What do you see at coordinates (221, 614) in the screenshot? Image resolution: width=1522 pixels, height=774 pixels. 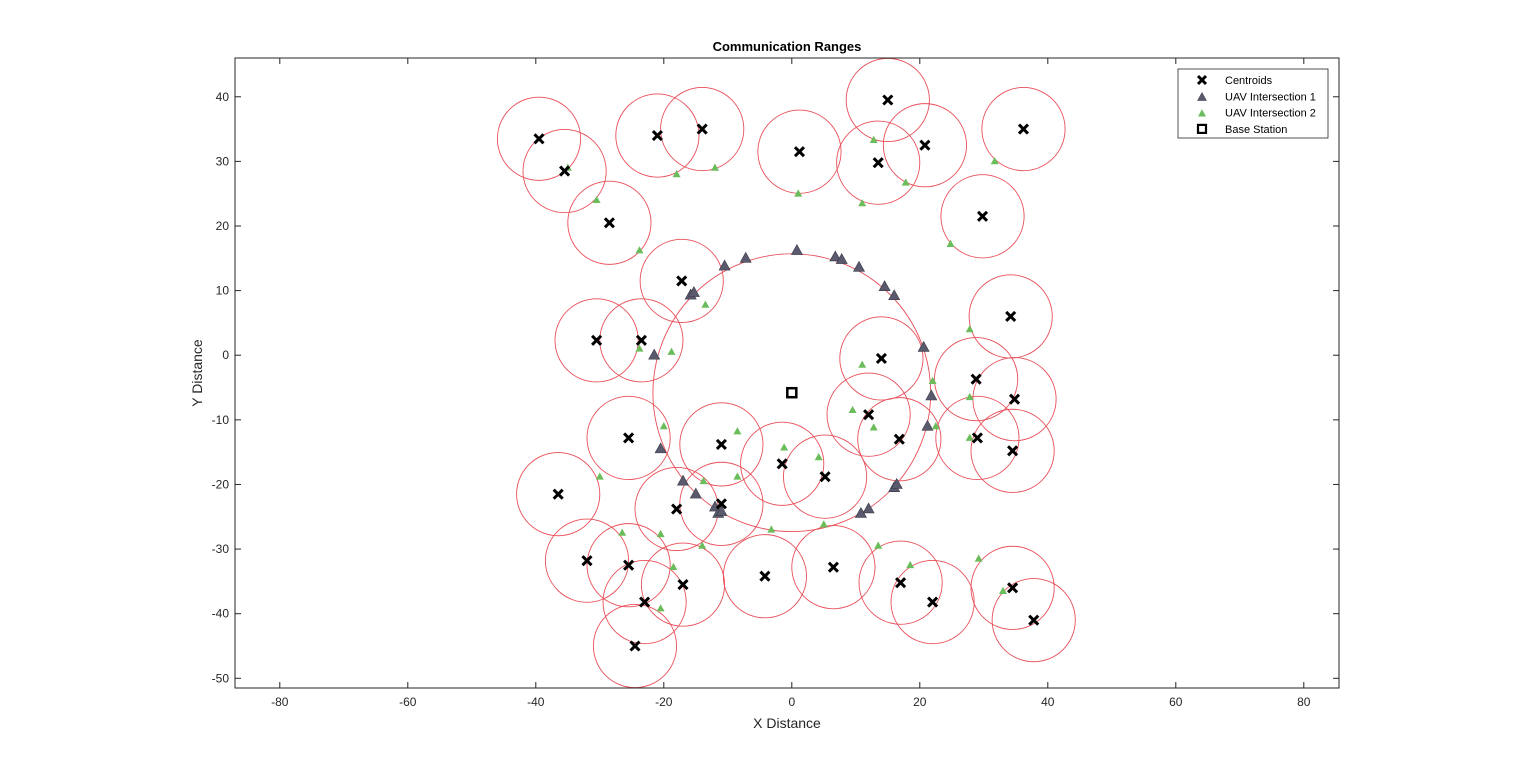 I see `y-tick-label: -40` at bounding box center [221, 614].